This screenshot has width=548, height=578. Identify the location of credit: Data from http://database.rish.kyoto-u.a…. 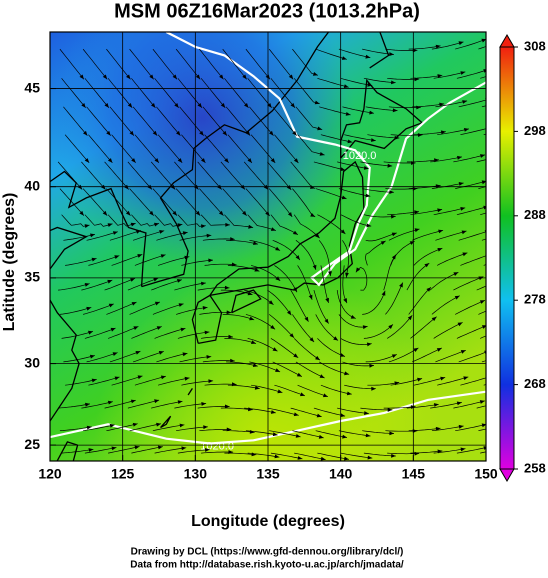
(267, 565).